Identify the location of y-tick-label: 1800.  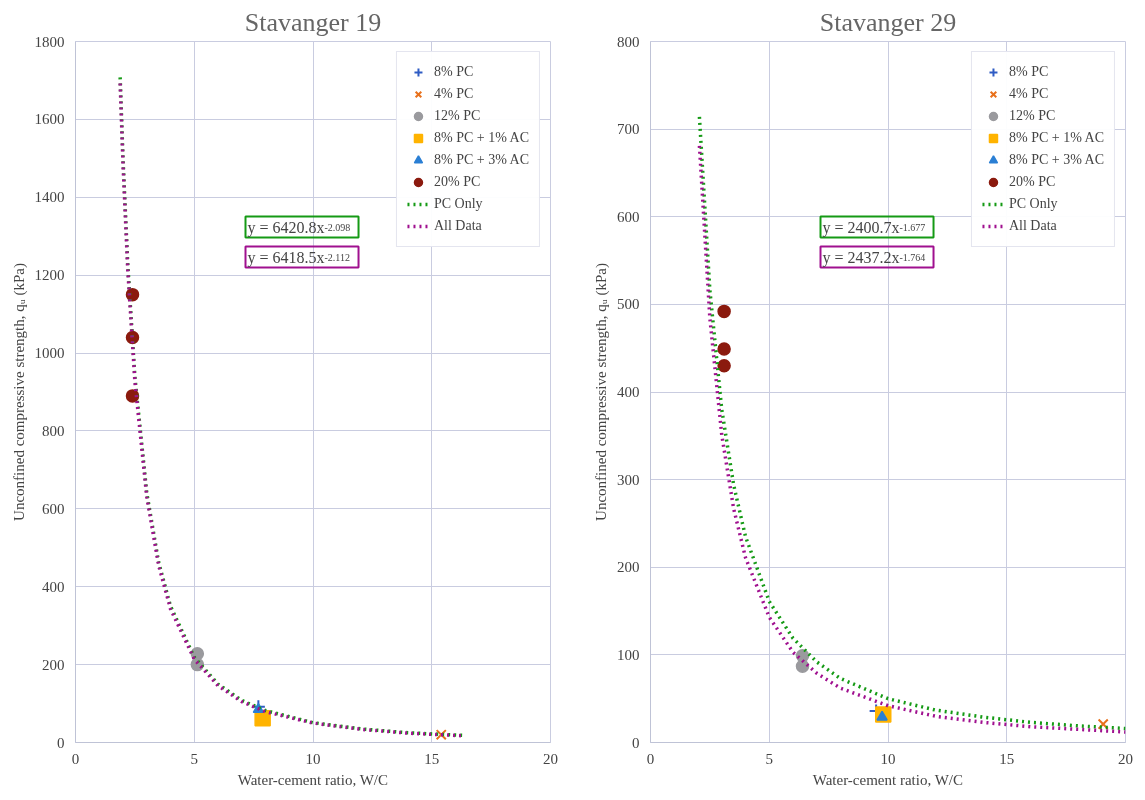
(49, 41).